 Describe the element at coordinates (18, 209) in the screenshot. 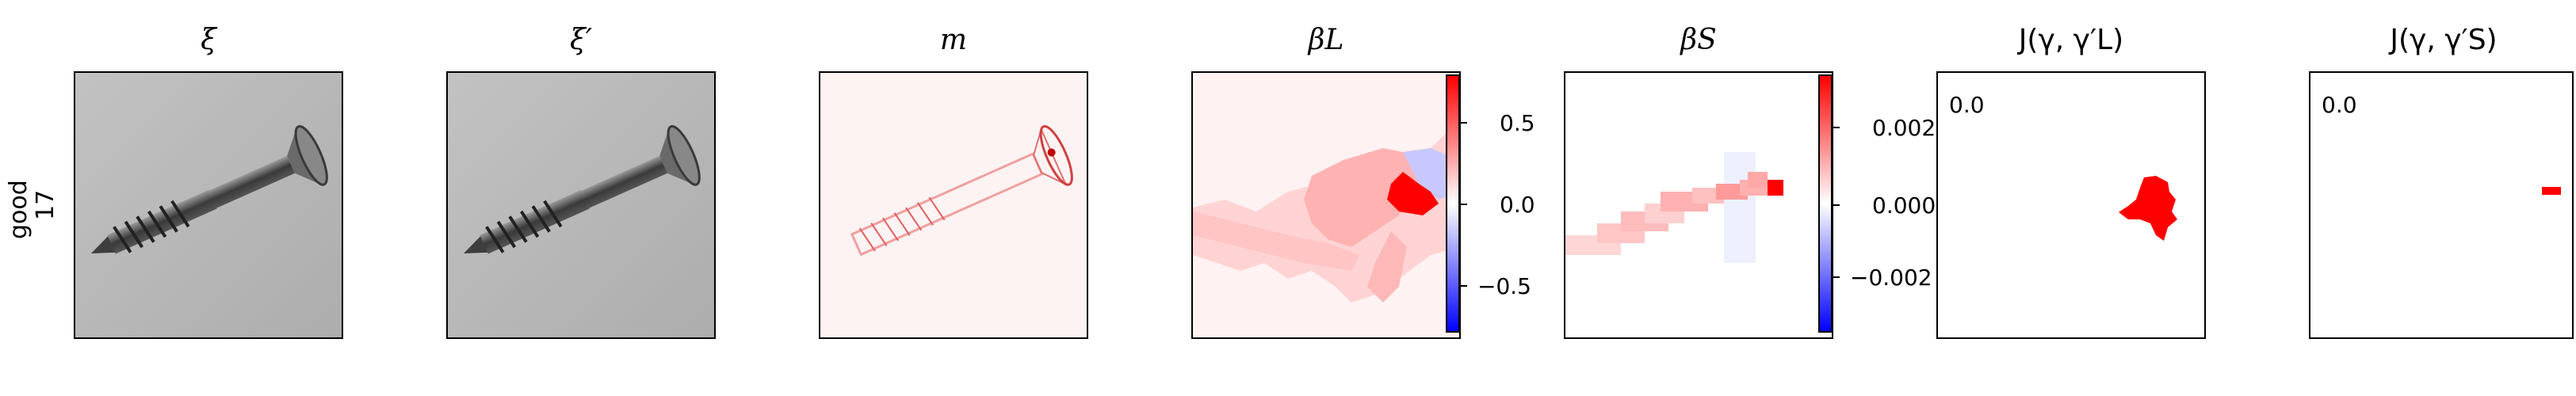

I see `row-label-class: good` at that location.